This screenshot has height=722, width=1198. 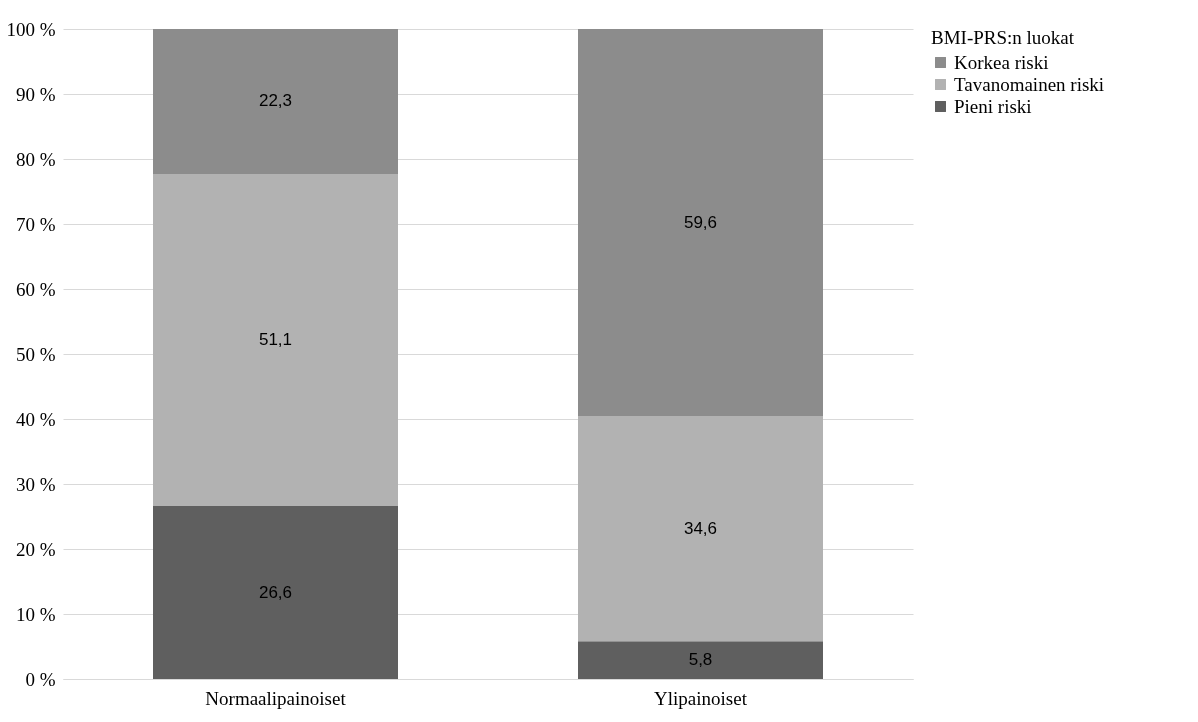 I want to click on y-tick-label: 40 %, so click(x=35, y=419).